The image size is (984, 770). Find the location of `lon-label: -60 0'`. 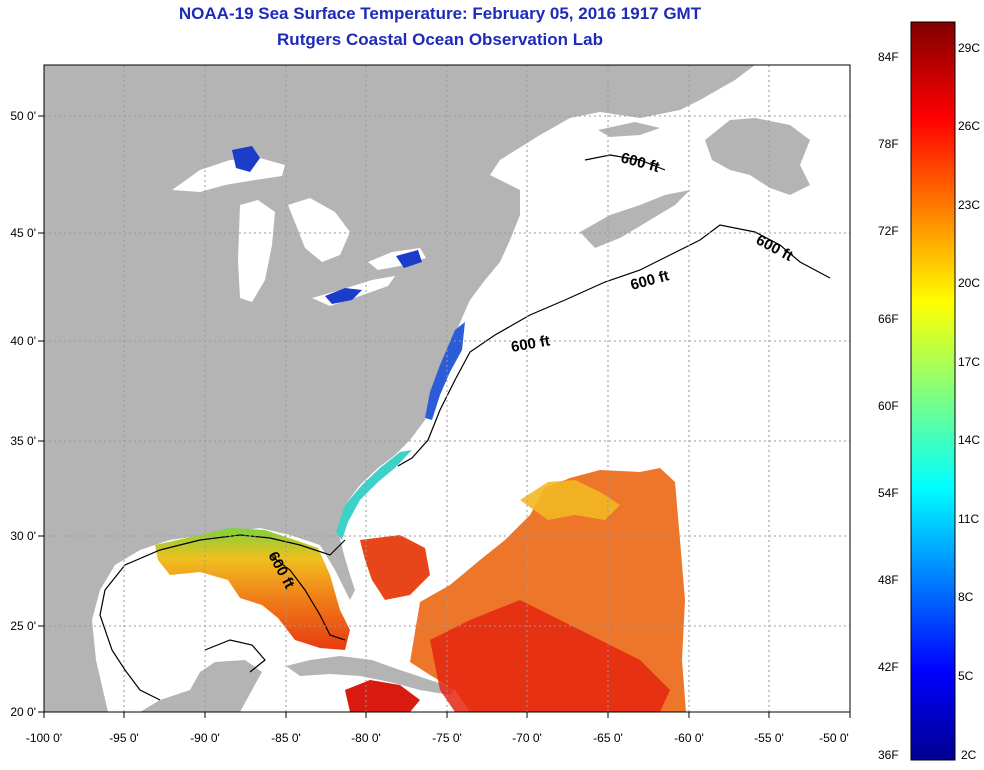

lon-label: -60 0' is located at coordinates (689, 738).